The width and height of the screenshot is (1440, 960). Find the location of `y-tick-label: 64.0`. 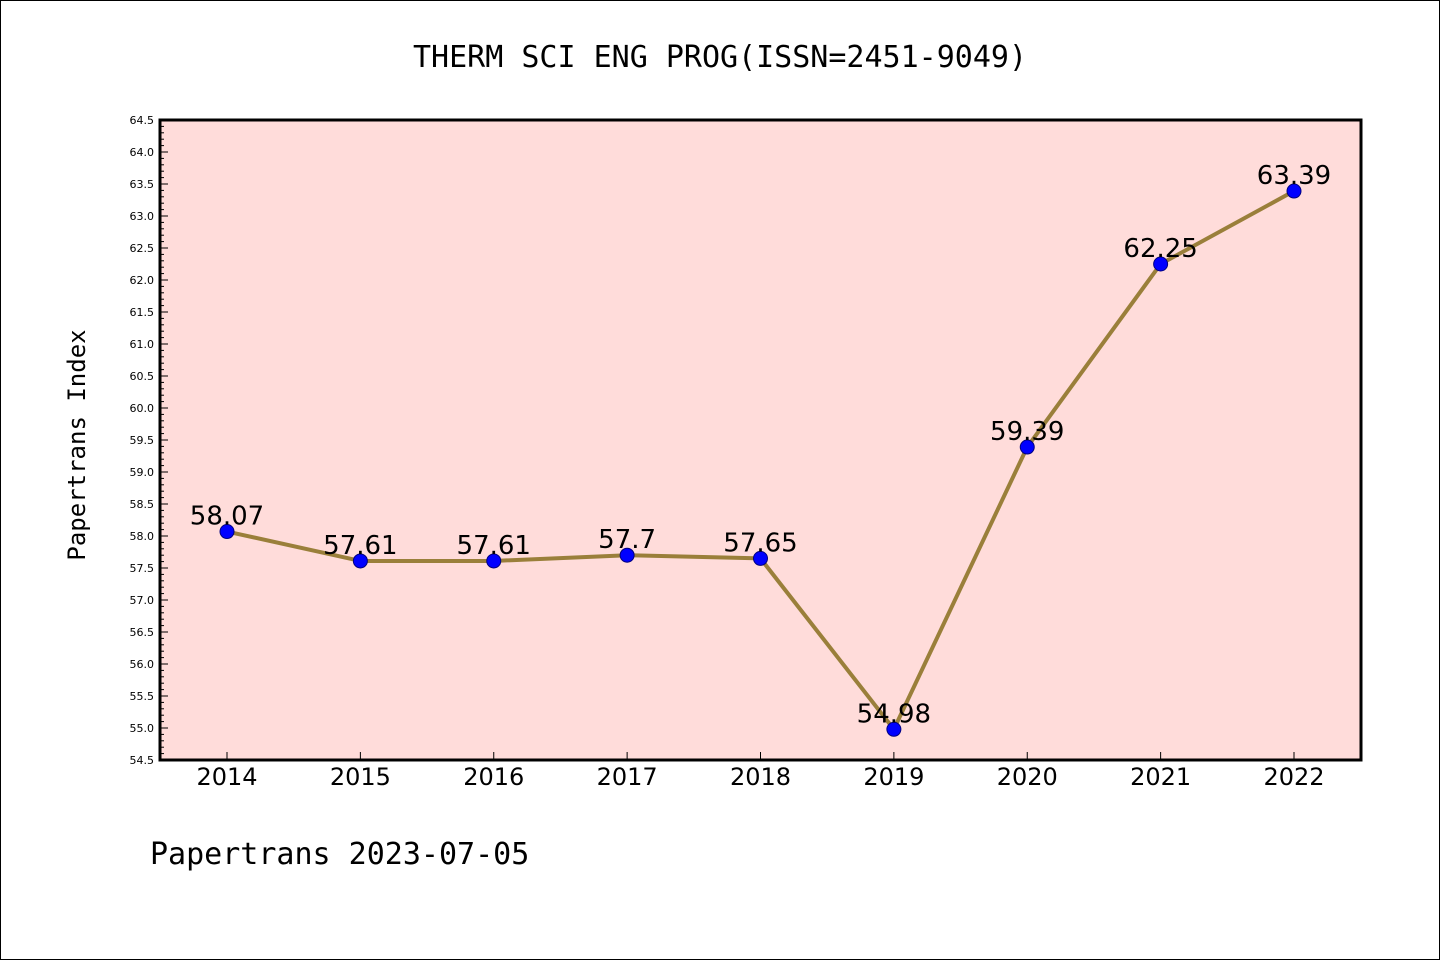

y-tick-label: 64.0 is located at coordinates (142, 152).